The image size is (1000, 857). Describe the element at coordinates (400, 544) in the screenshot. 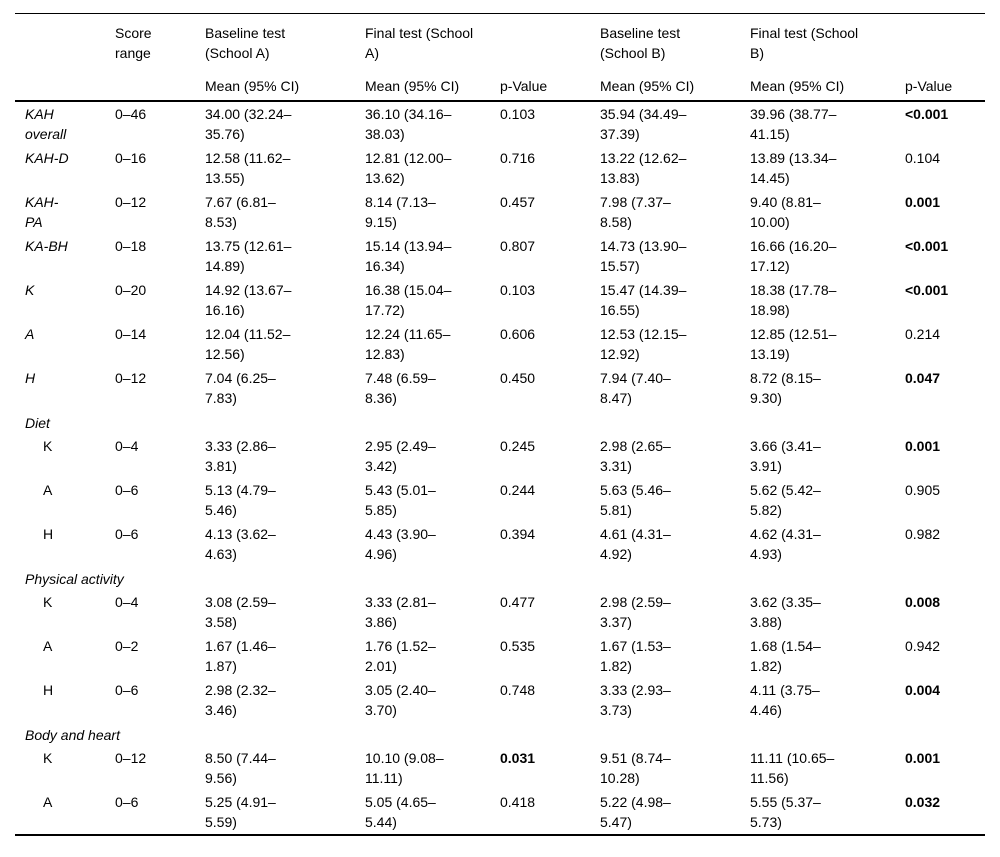

I see `final-a-mean-cell: 4.43 (3.90– 4.96)` at that location.